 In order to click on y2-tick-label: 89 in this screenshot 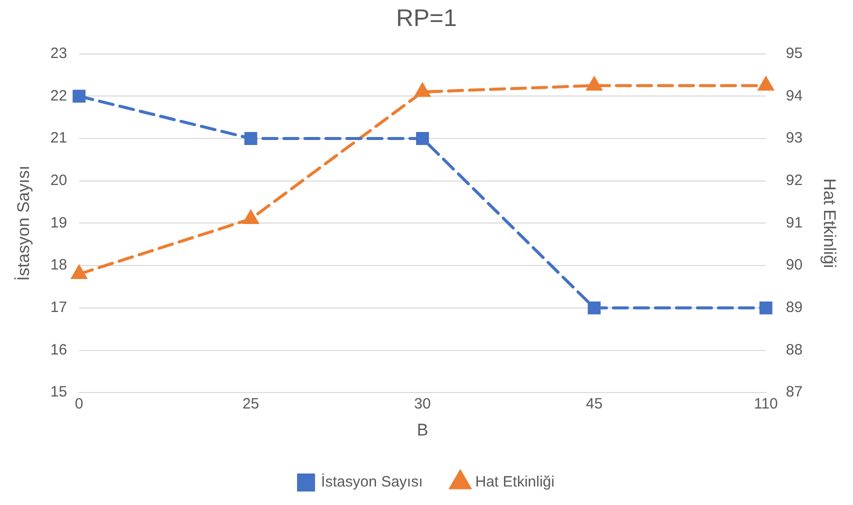, I will do `click(794, 307)`.